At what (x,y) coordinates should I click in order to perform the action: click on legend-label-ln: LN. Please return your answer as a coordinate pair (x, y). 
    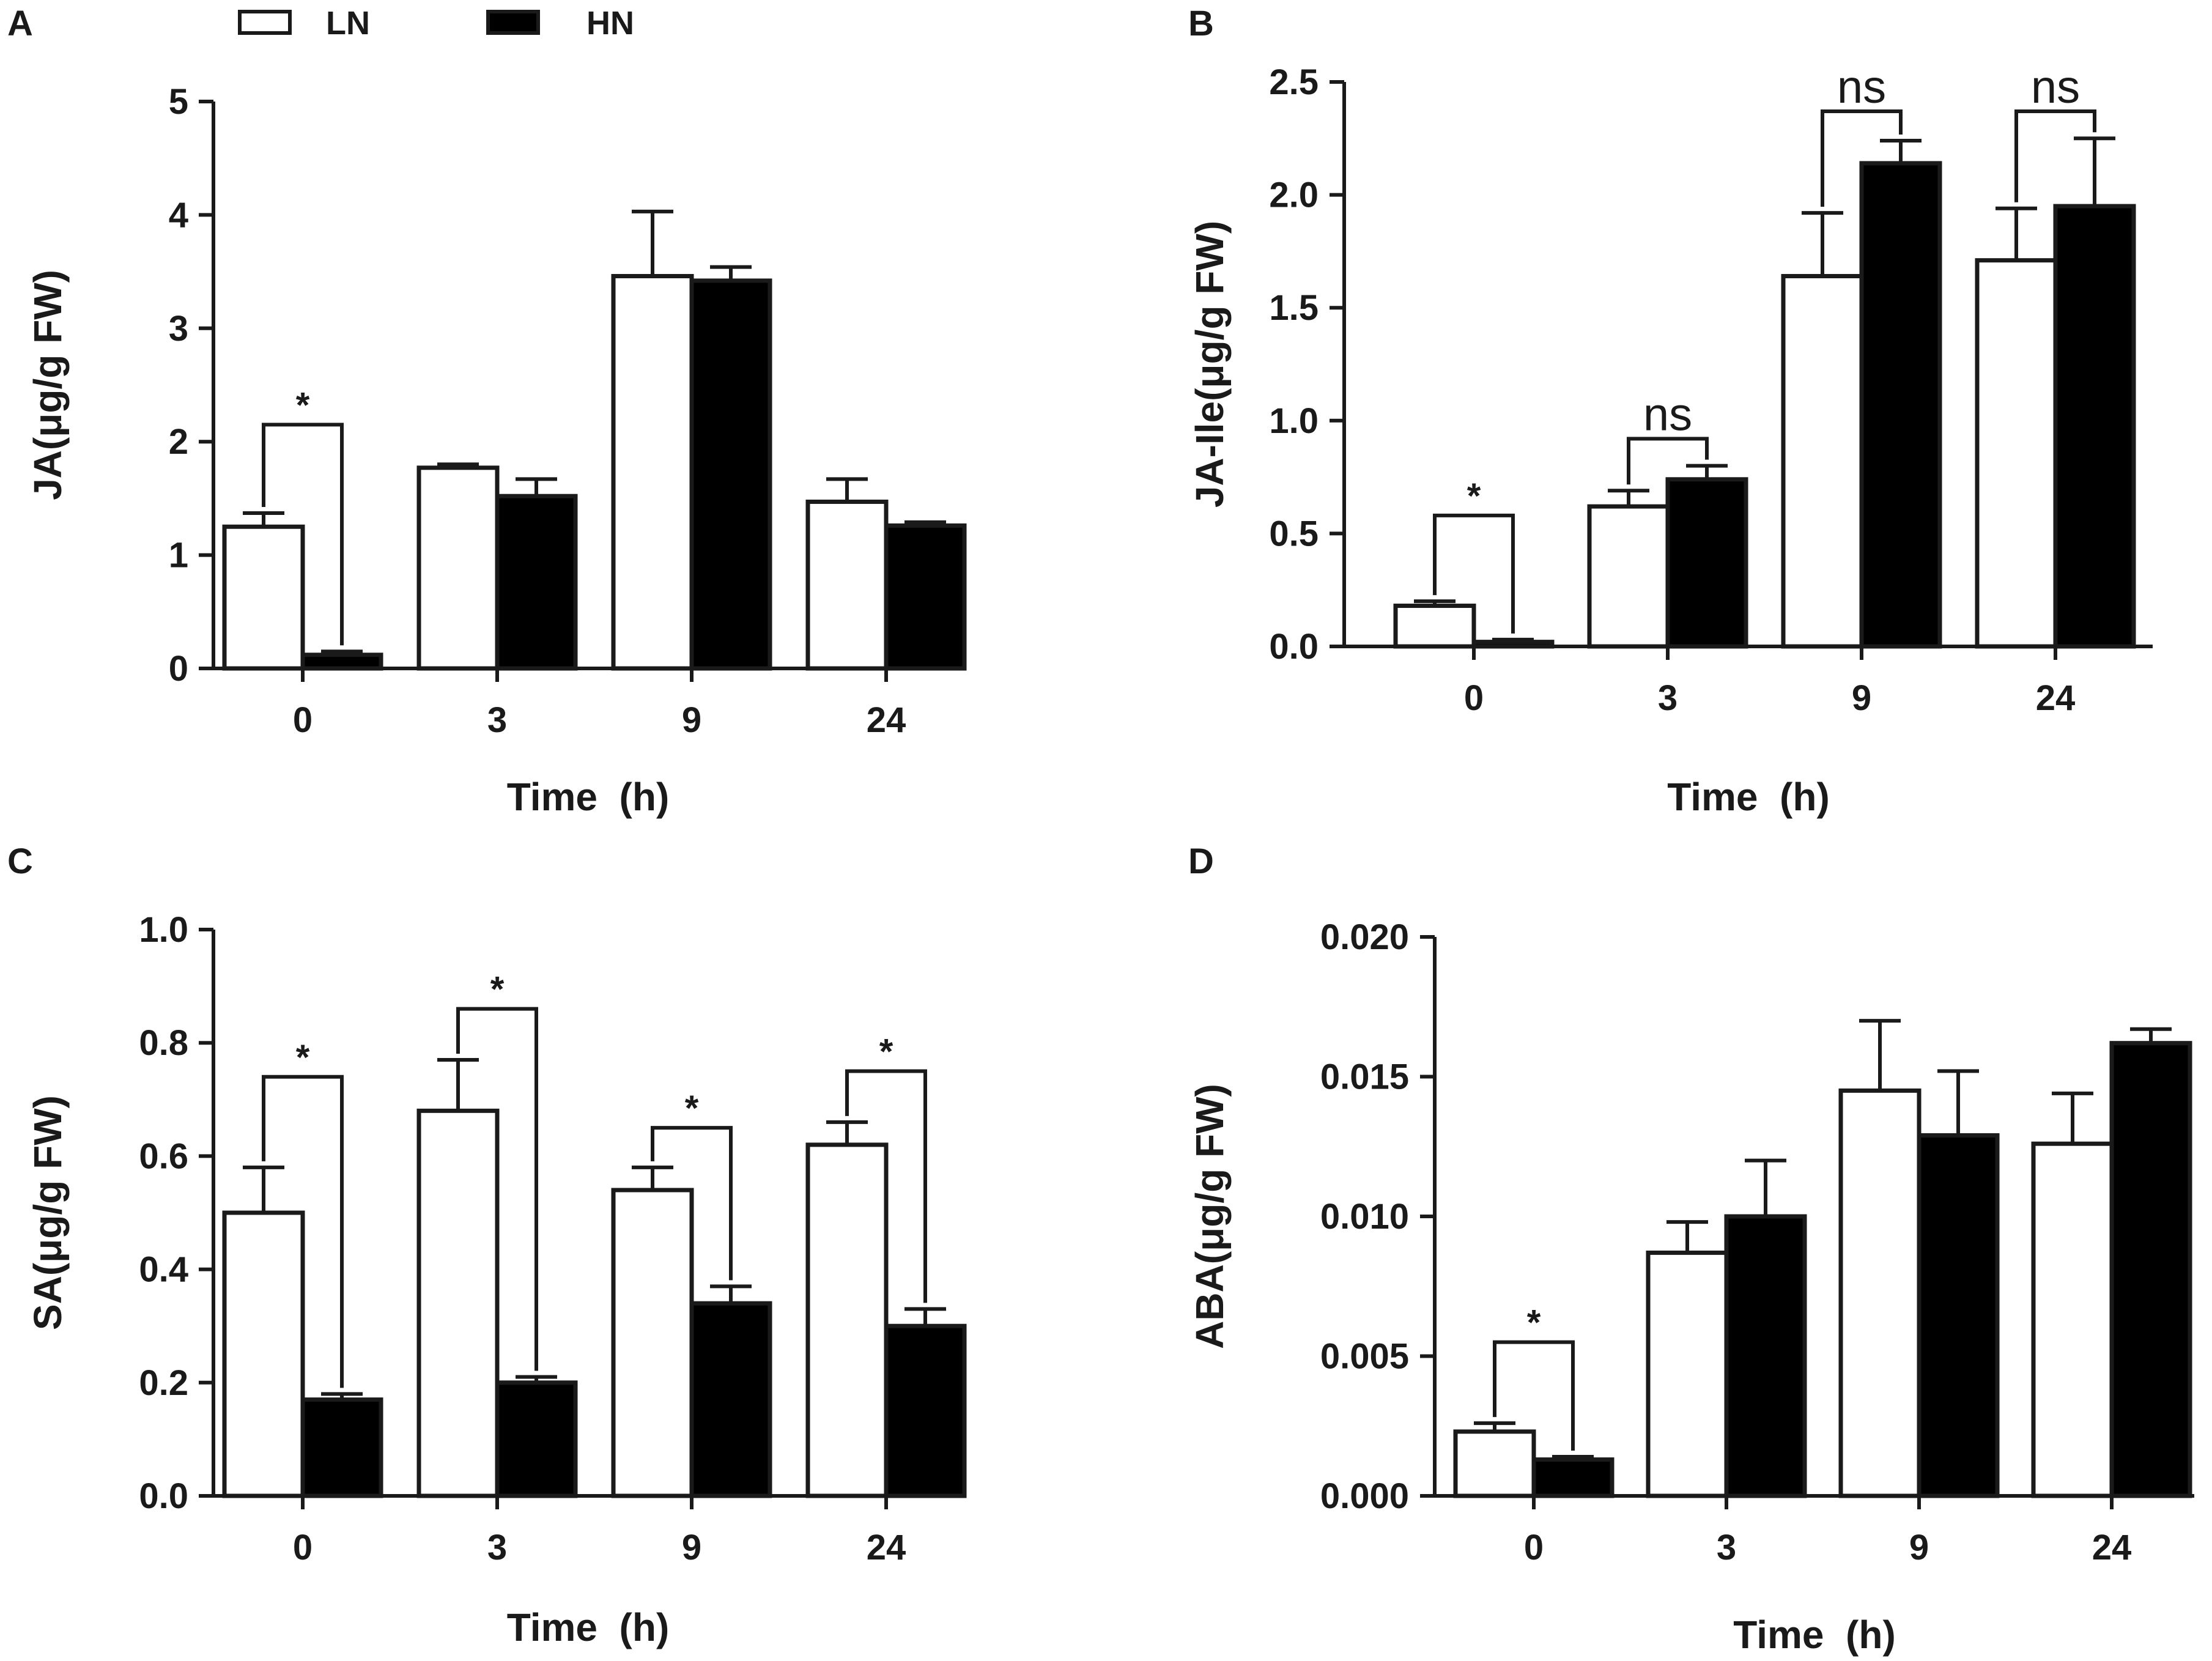
    Looking at the image, I should click on (348, 23).